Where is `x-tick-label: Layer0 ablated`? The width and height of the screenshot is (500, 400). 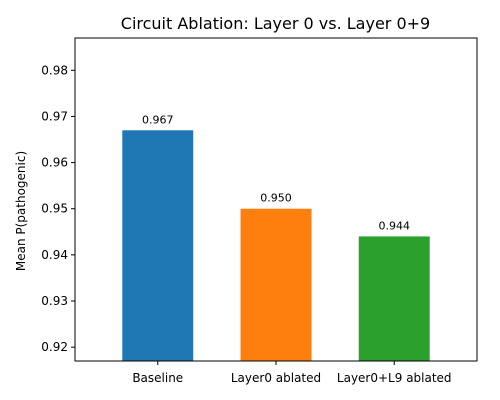
x-tick-label: Layer0 ablated is located at coordinates (276, 378).